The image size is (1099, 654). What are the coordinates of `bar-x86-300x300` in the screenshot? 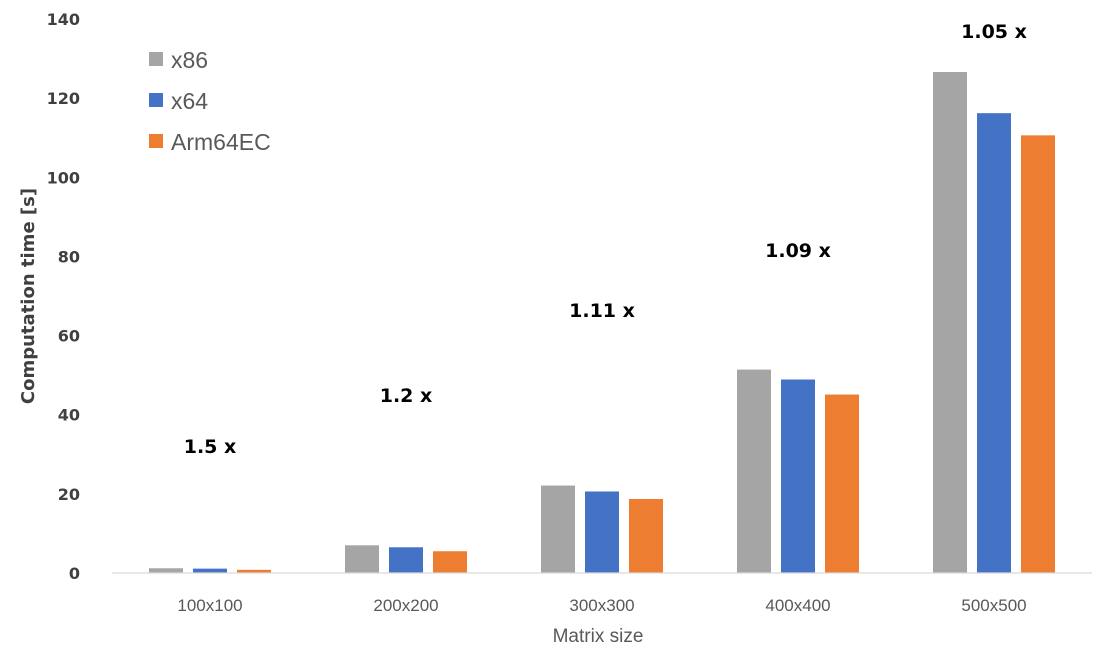 It's located at (558, 529).